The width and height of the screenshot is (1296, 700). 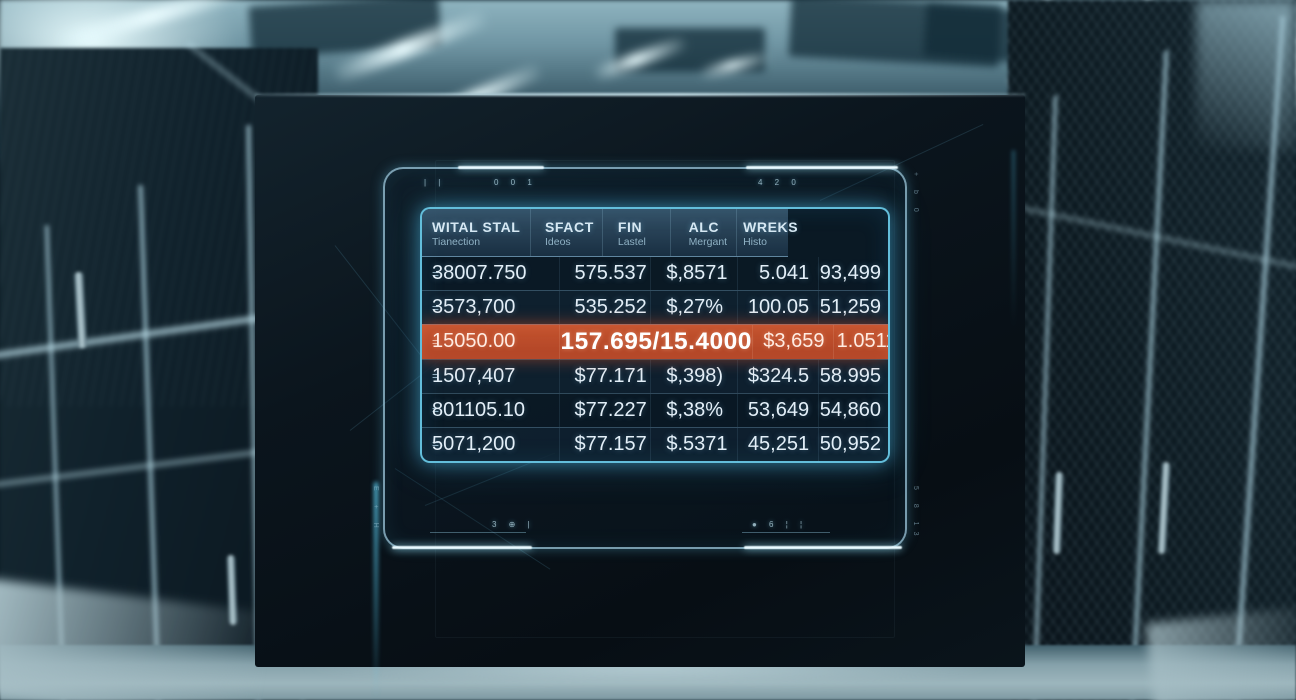 I want to click on table-row: = 3573,700 535.252 $,27% 100.05 51,259, so click(x=655, y=307).